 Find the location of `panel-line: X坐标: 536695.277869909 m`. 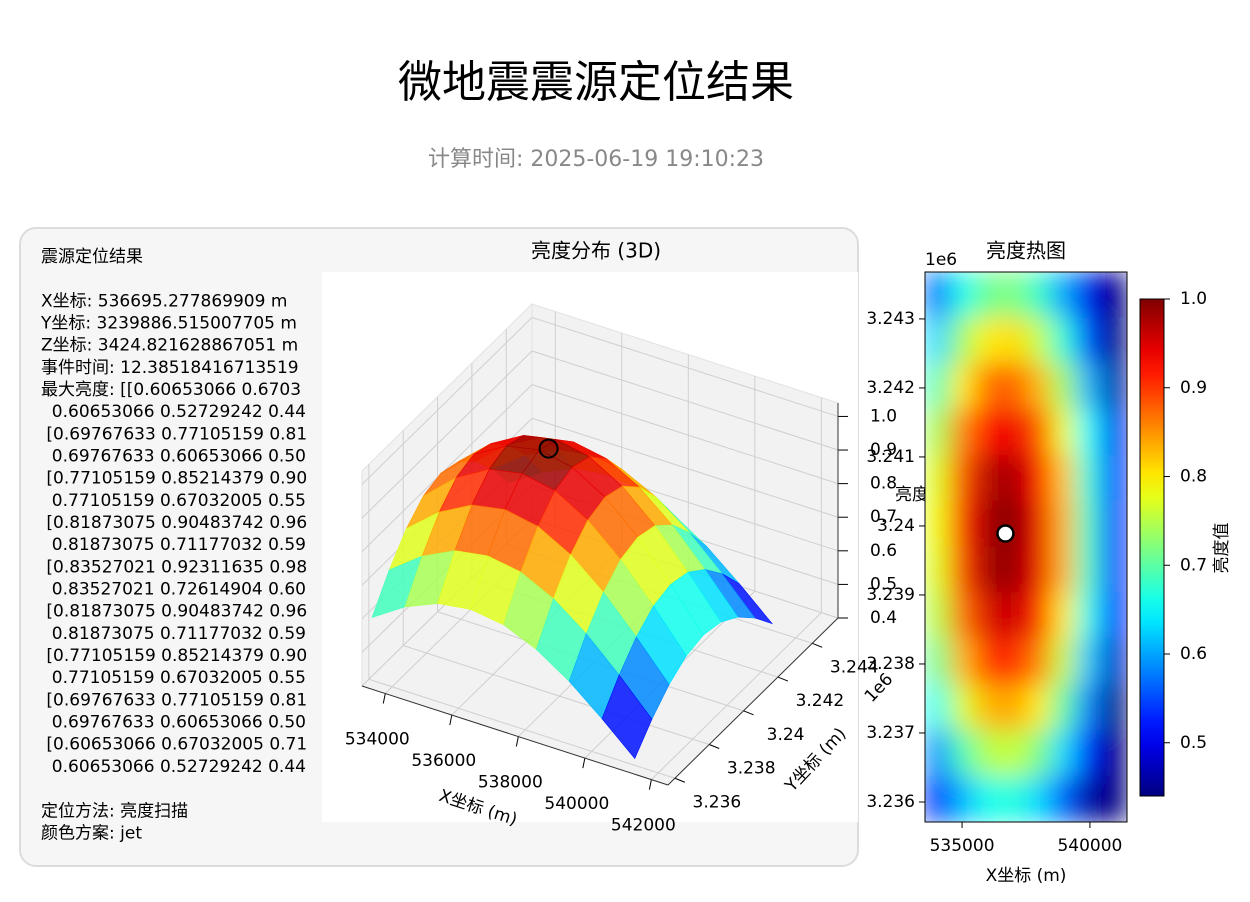

panel-line: X坐标: 536695.277869909 m is located at coordinates (164, 301).